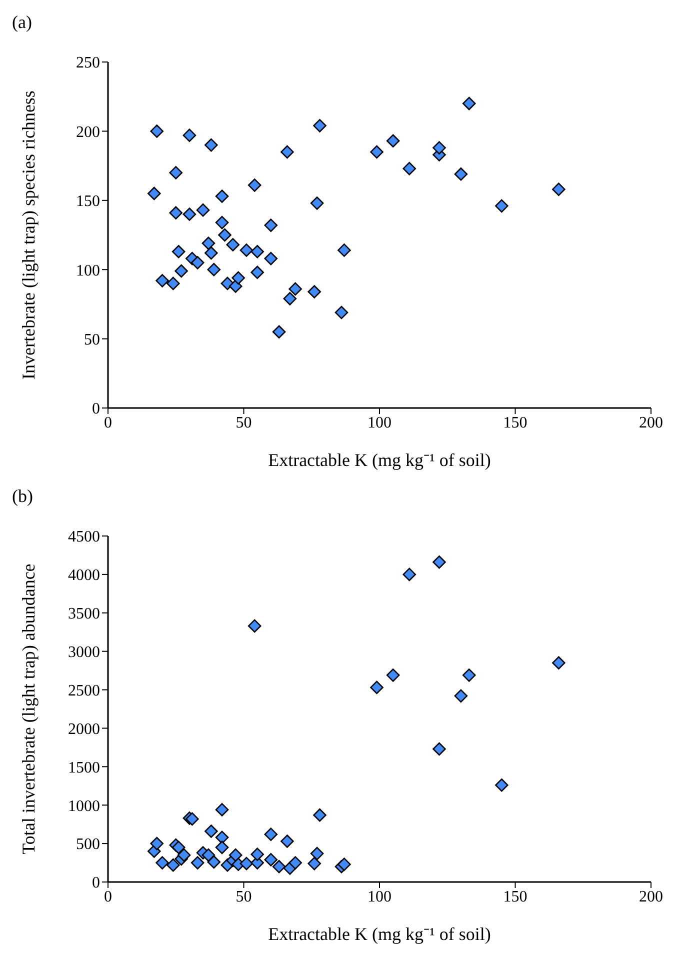 The width and height of the screenshot is (675, 965). What do you see at coordinates (84, 806) in the screenshot?
I see `y-tick-label: 1000` at bounding box center [84, 806].